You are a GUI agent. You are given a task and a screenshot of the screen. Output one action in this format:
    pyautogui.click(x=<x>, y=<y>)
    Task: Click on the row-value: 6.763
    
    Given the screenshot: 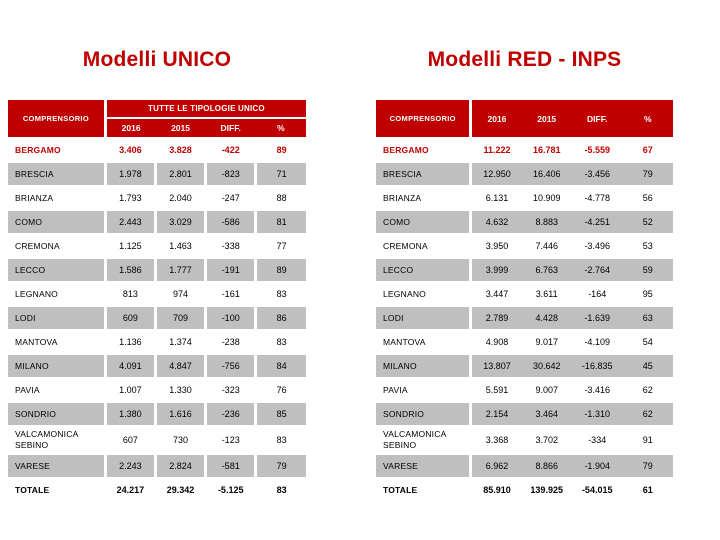 What is the action you would take?
    pyautogui.click(x=546, y=270)
    